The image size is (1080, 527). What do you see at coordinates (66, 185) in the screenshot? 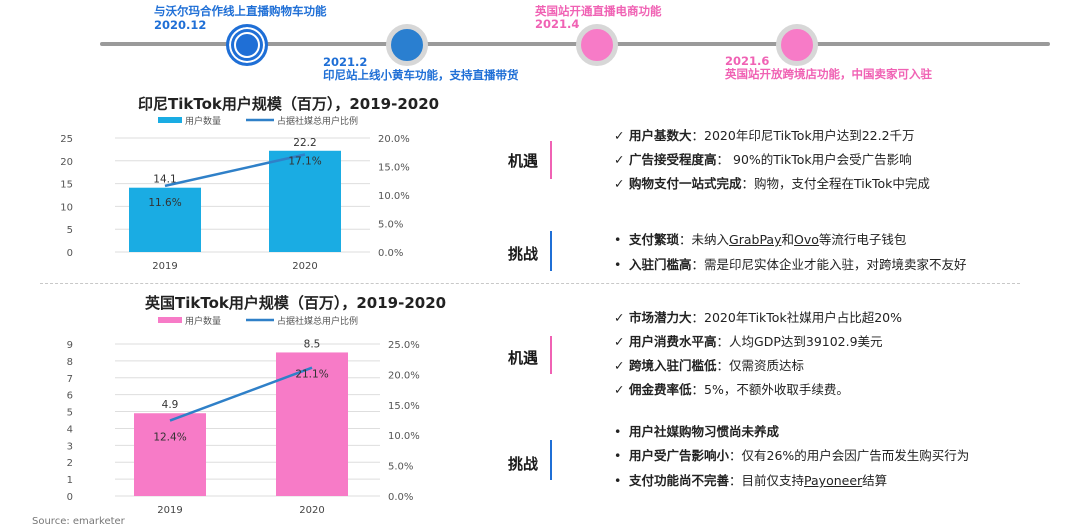
I see `y-left-tick-label: 15` at bounding box center [66, 185].